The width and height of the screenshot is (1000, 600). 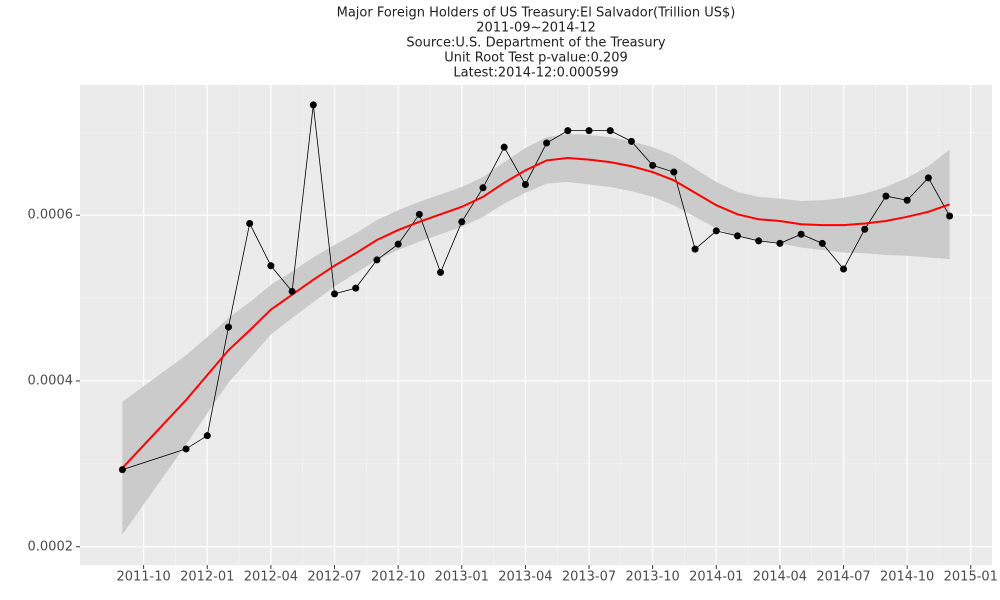 What do you see at coordinates (271, 577) in the screenshot?
I see `x-tick-label: 2012-04` at bounding box center [271, 577].